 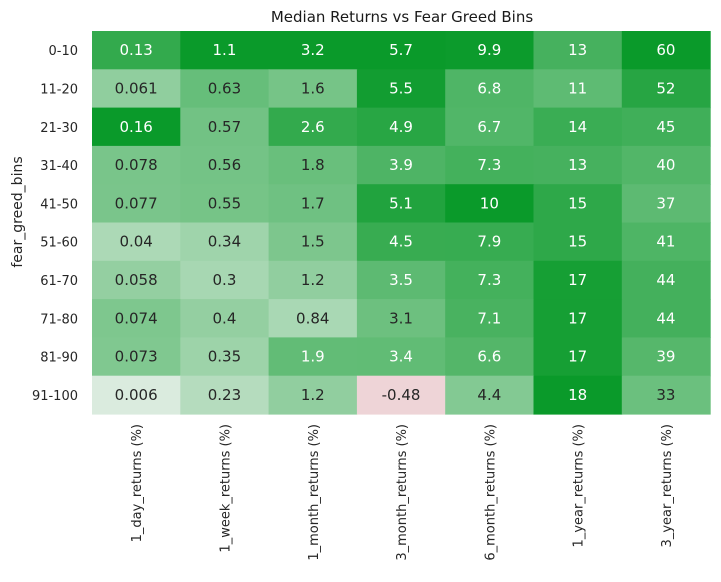 What do you see at coordinates (136, 203) in the screenshot?
I see `heatmap-cell-label: 0.077` at bounding box center [136, 203].